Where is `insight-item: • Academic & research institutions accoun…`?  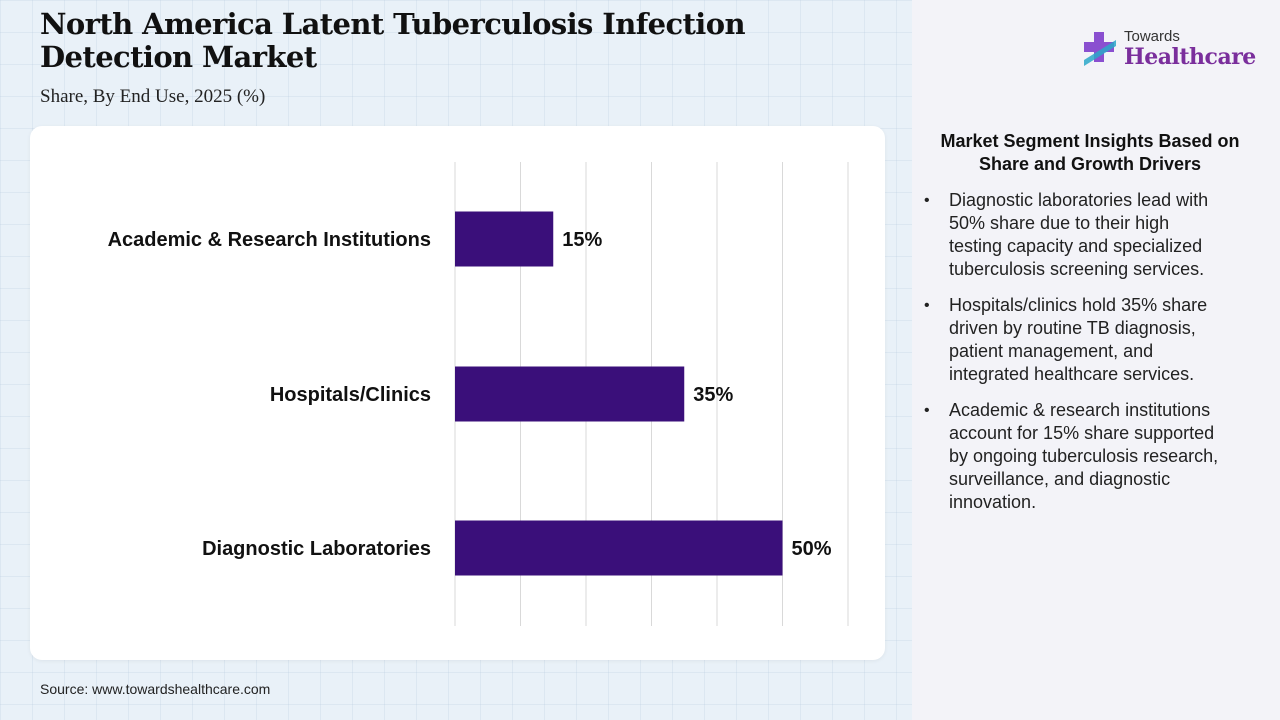
insight-item: • Academic & research institutions accoun… is located at coordinates (1072, 456).